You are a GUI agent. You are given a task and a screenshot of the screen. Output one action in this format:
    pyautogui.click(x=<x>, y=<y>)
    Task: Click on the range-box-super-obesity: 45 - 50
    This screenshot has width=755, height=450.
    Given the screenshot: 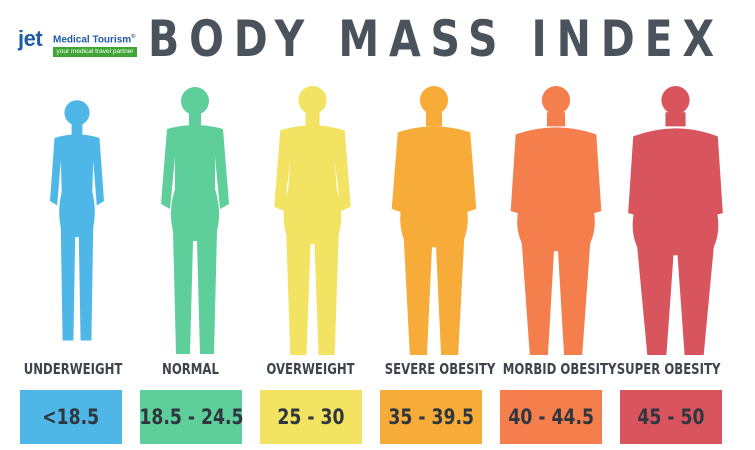 What is the action you would take?
    pyautogui.click(x=671, y=417)
    